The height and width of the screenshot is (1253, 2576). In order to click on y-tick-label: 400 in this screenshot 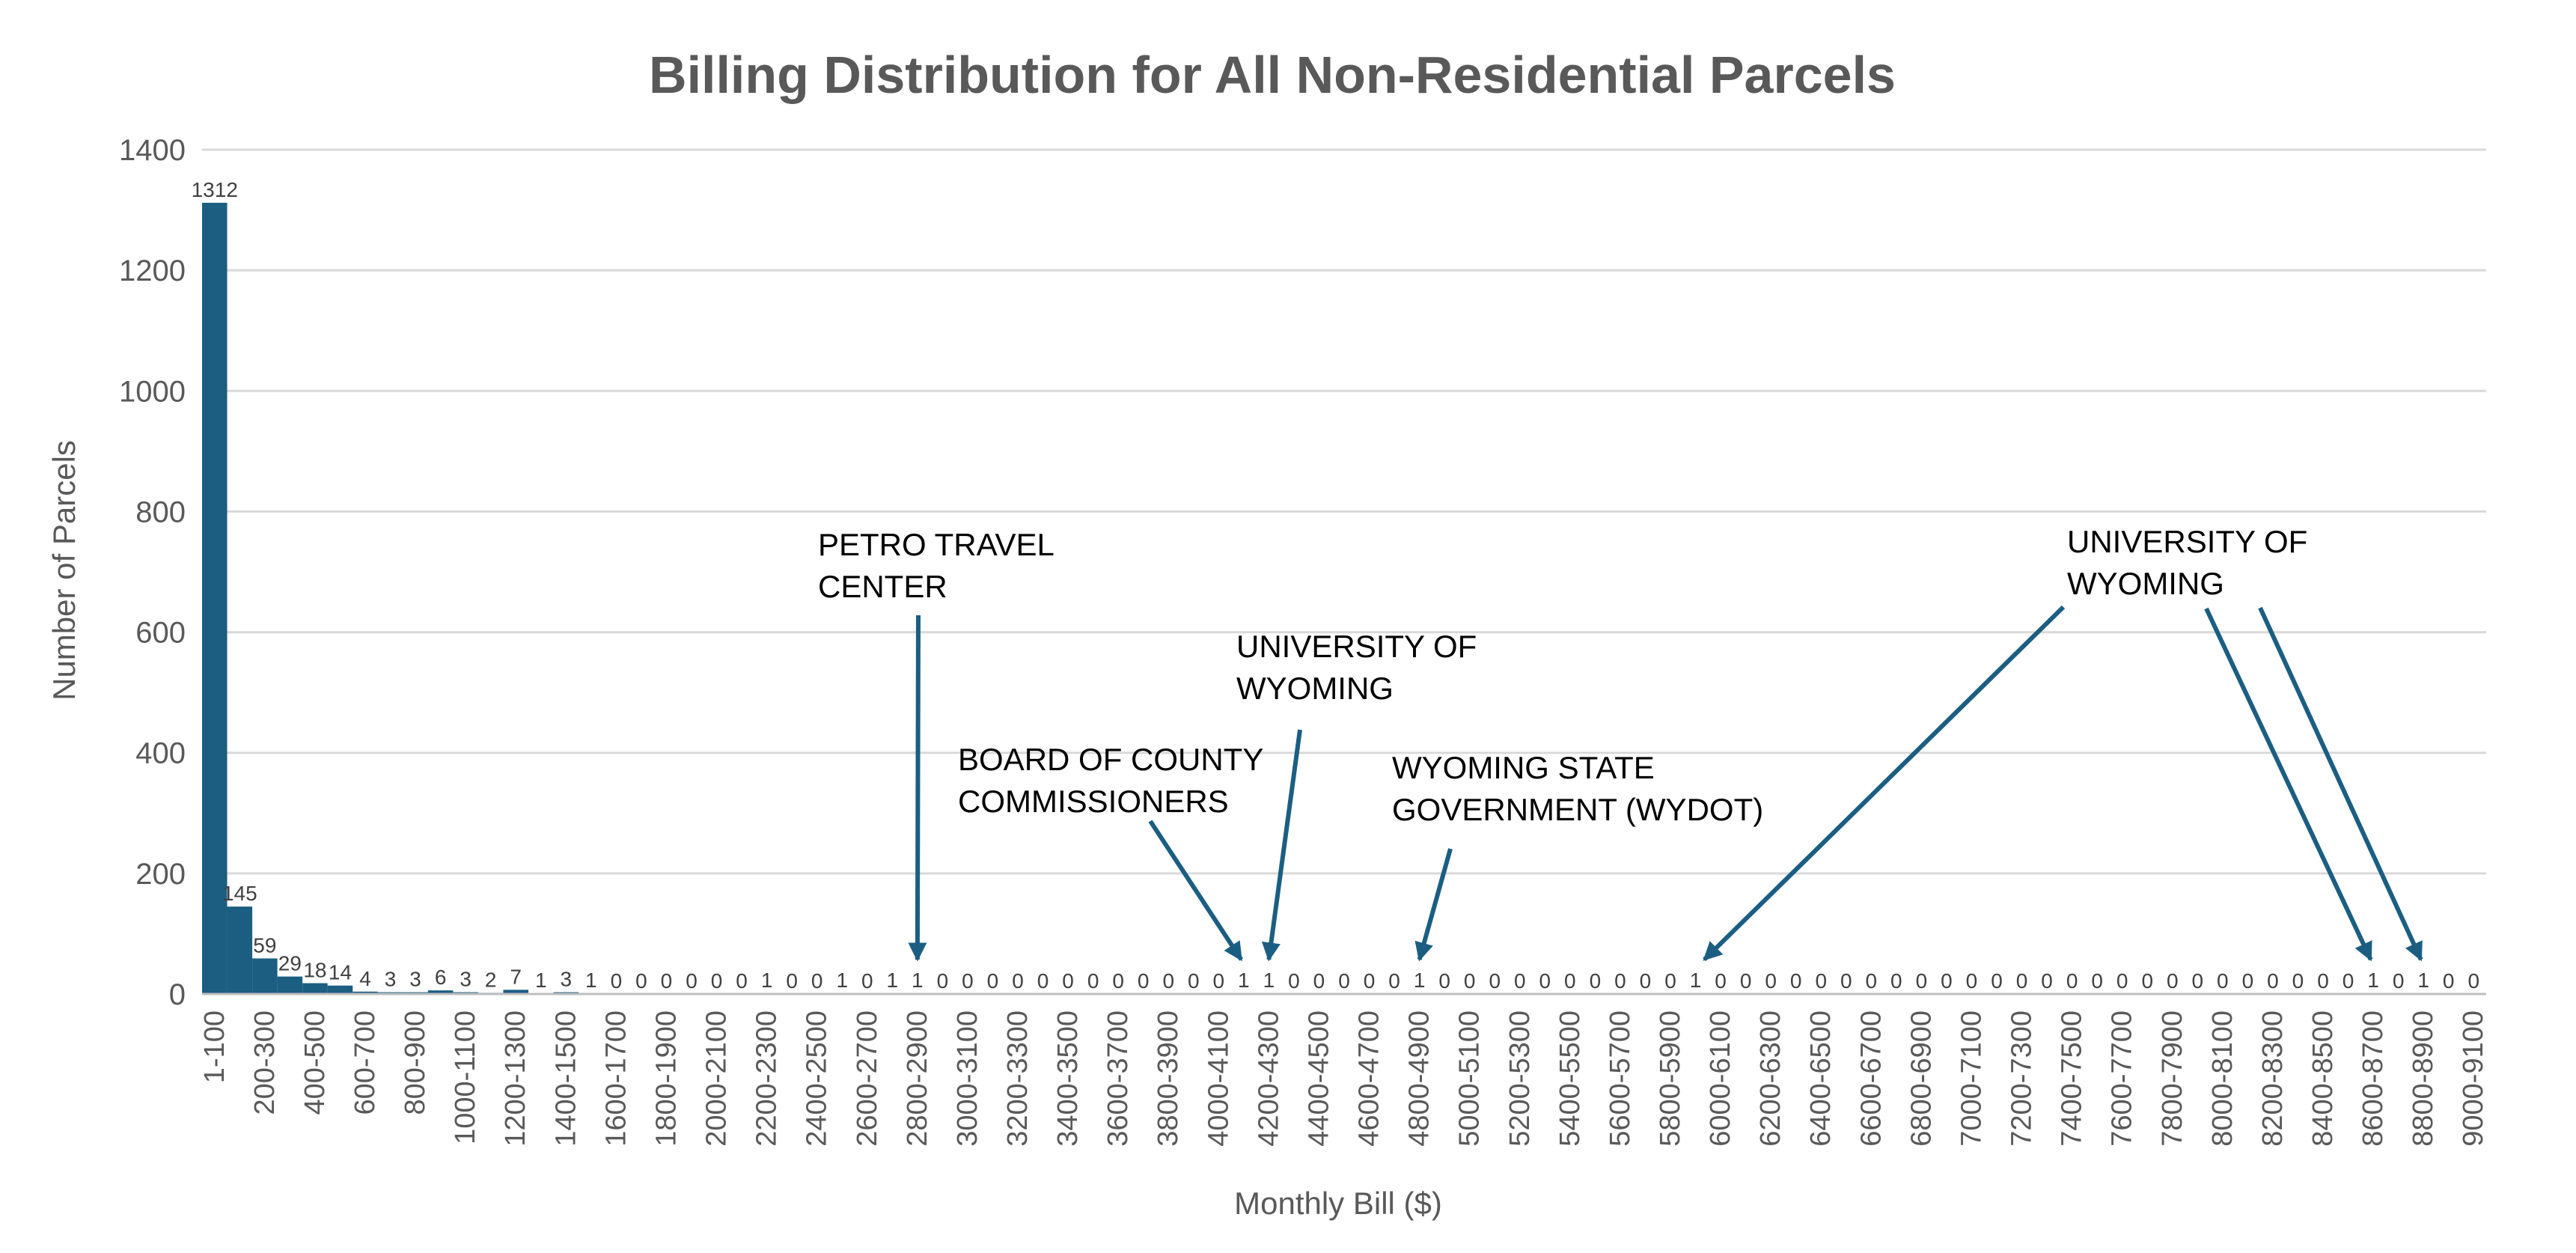, I will do `click(160, 754)`.